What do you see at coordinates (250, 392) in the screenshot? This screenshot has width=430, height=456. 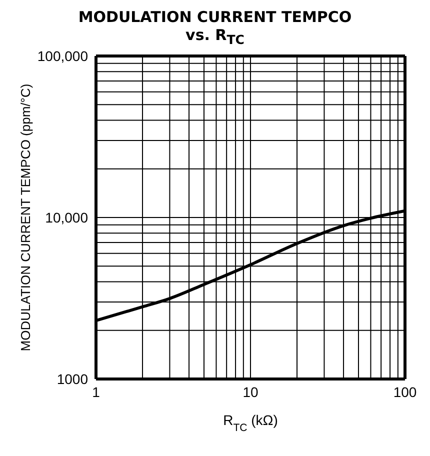 I see `x-tick-label: 10` at bounding box center [250, 392].